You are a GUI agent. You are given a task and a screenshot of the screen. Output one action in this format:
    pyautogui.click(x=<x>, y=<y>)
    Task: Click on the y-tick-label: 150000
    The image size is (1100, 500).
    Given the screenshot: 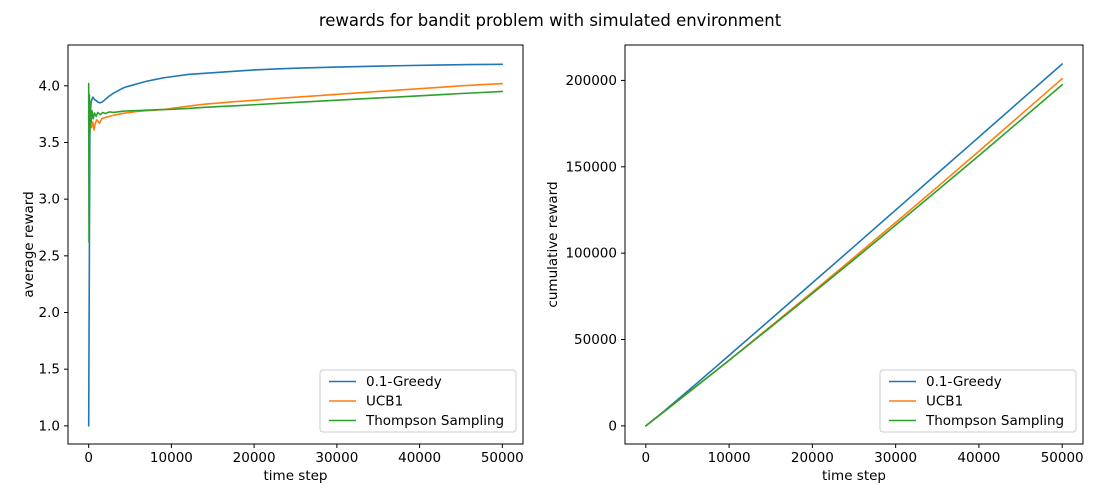 What is the action you would take?
    pyautogui.click(x=591, y=167)
    